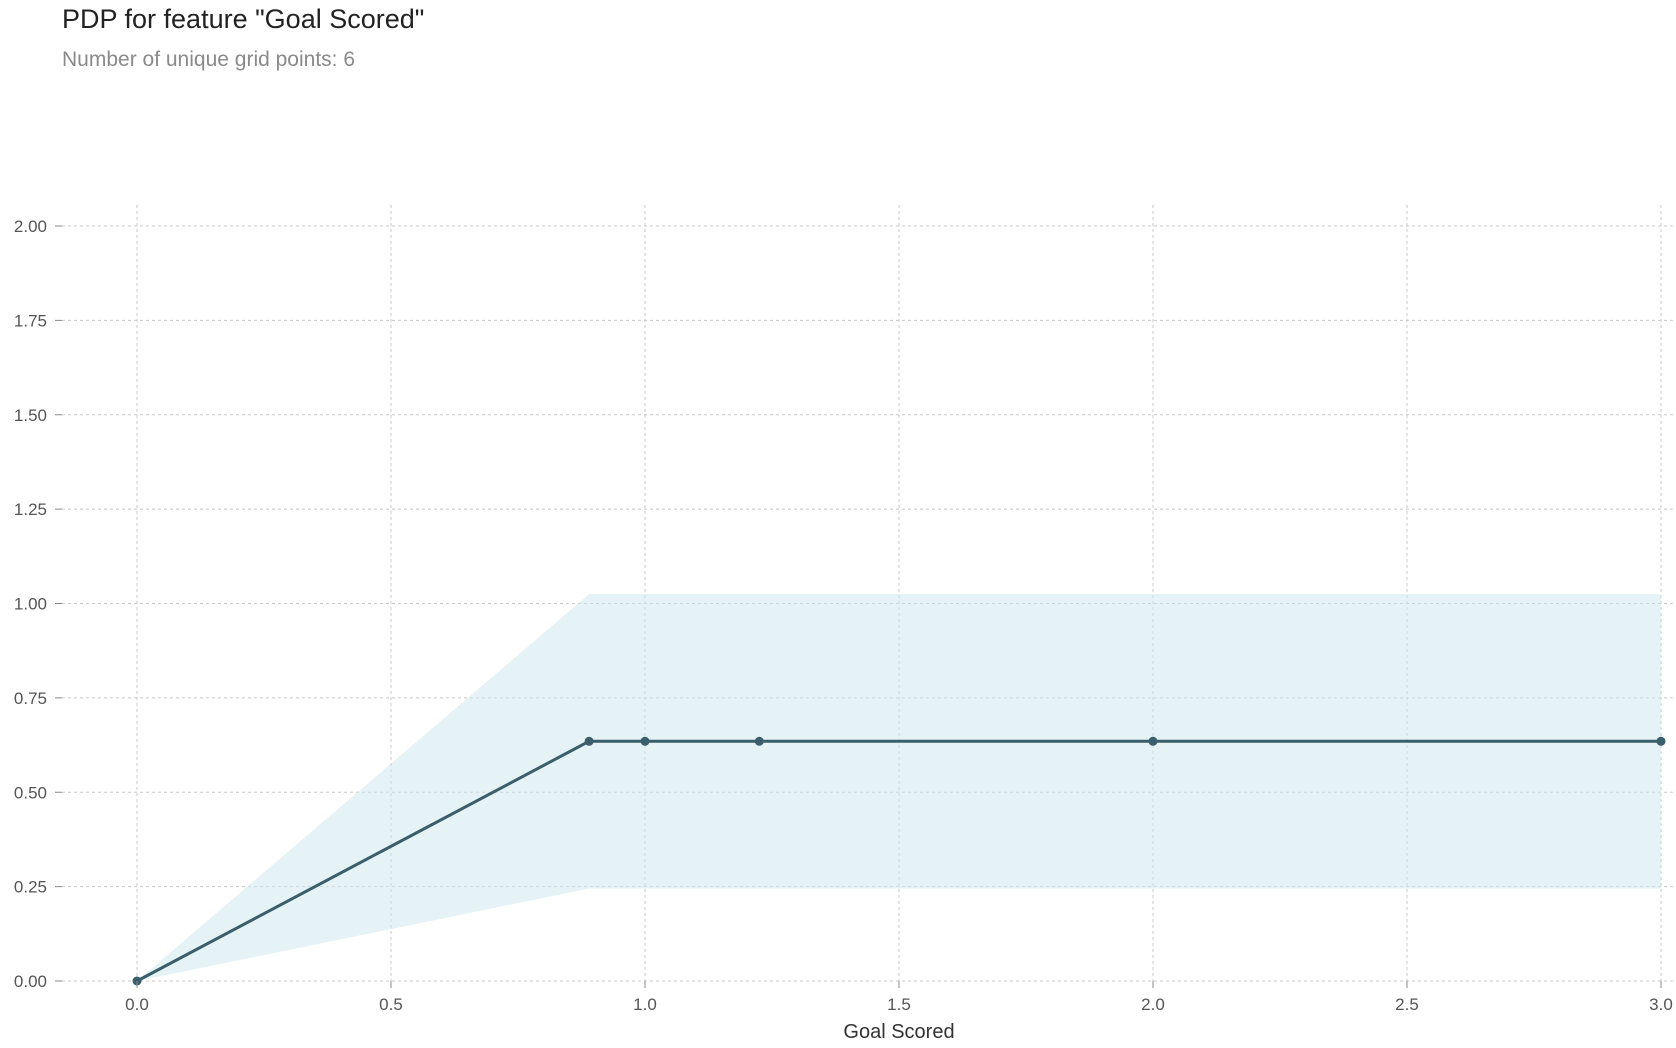 The image size is (1676, 1048). Describe the element at coordinates (1153, 1004) in the screenshot. I see `x-tick-label: 2.0` at that location.